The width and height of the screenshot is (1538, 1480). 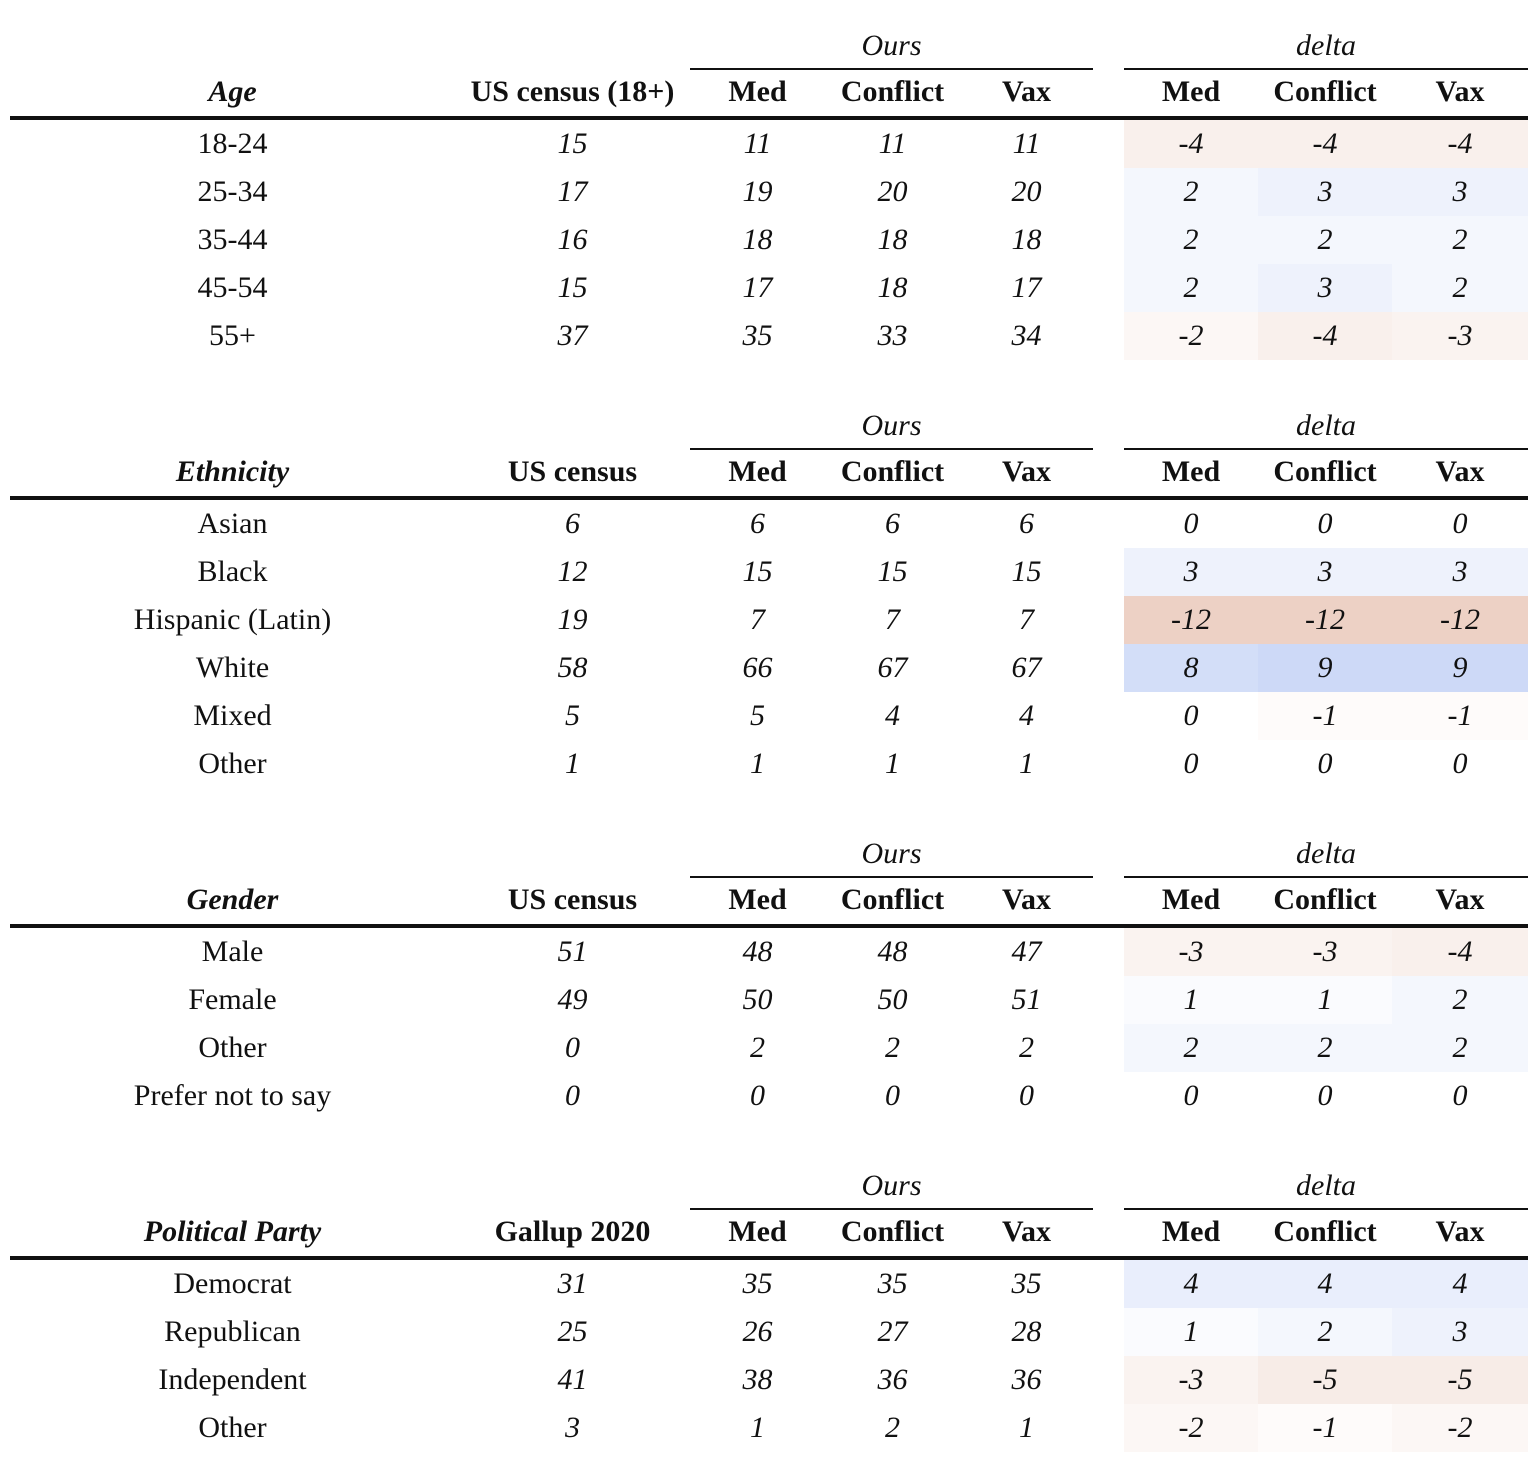 What do you see at coordinates (572, 571) in the screenshot?
I see `reference-value: 12` at bounding box center [572, 571].